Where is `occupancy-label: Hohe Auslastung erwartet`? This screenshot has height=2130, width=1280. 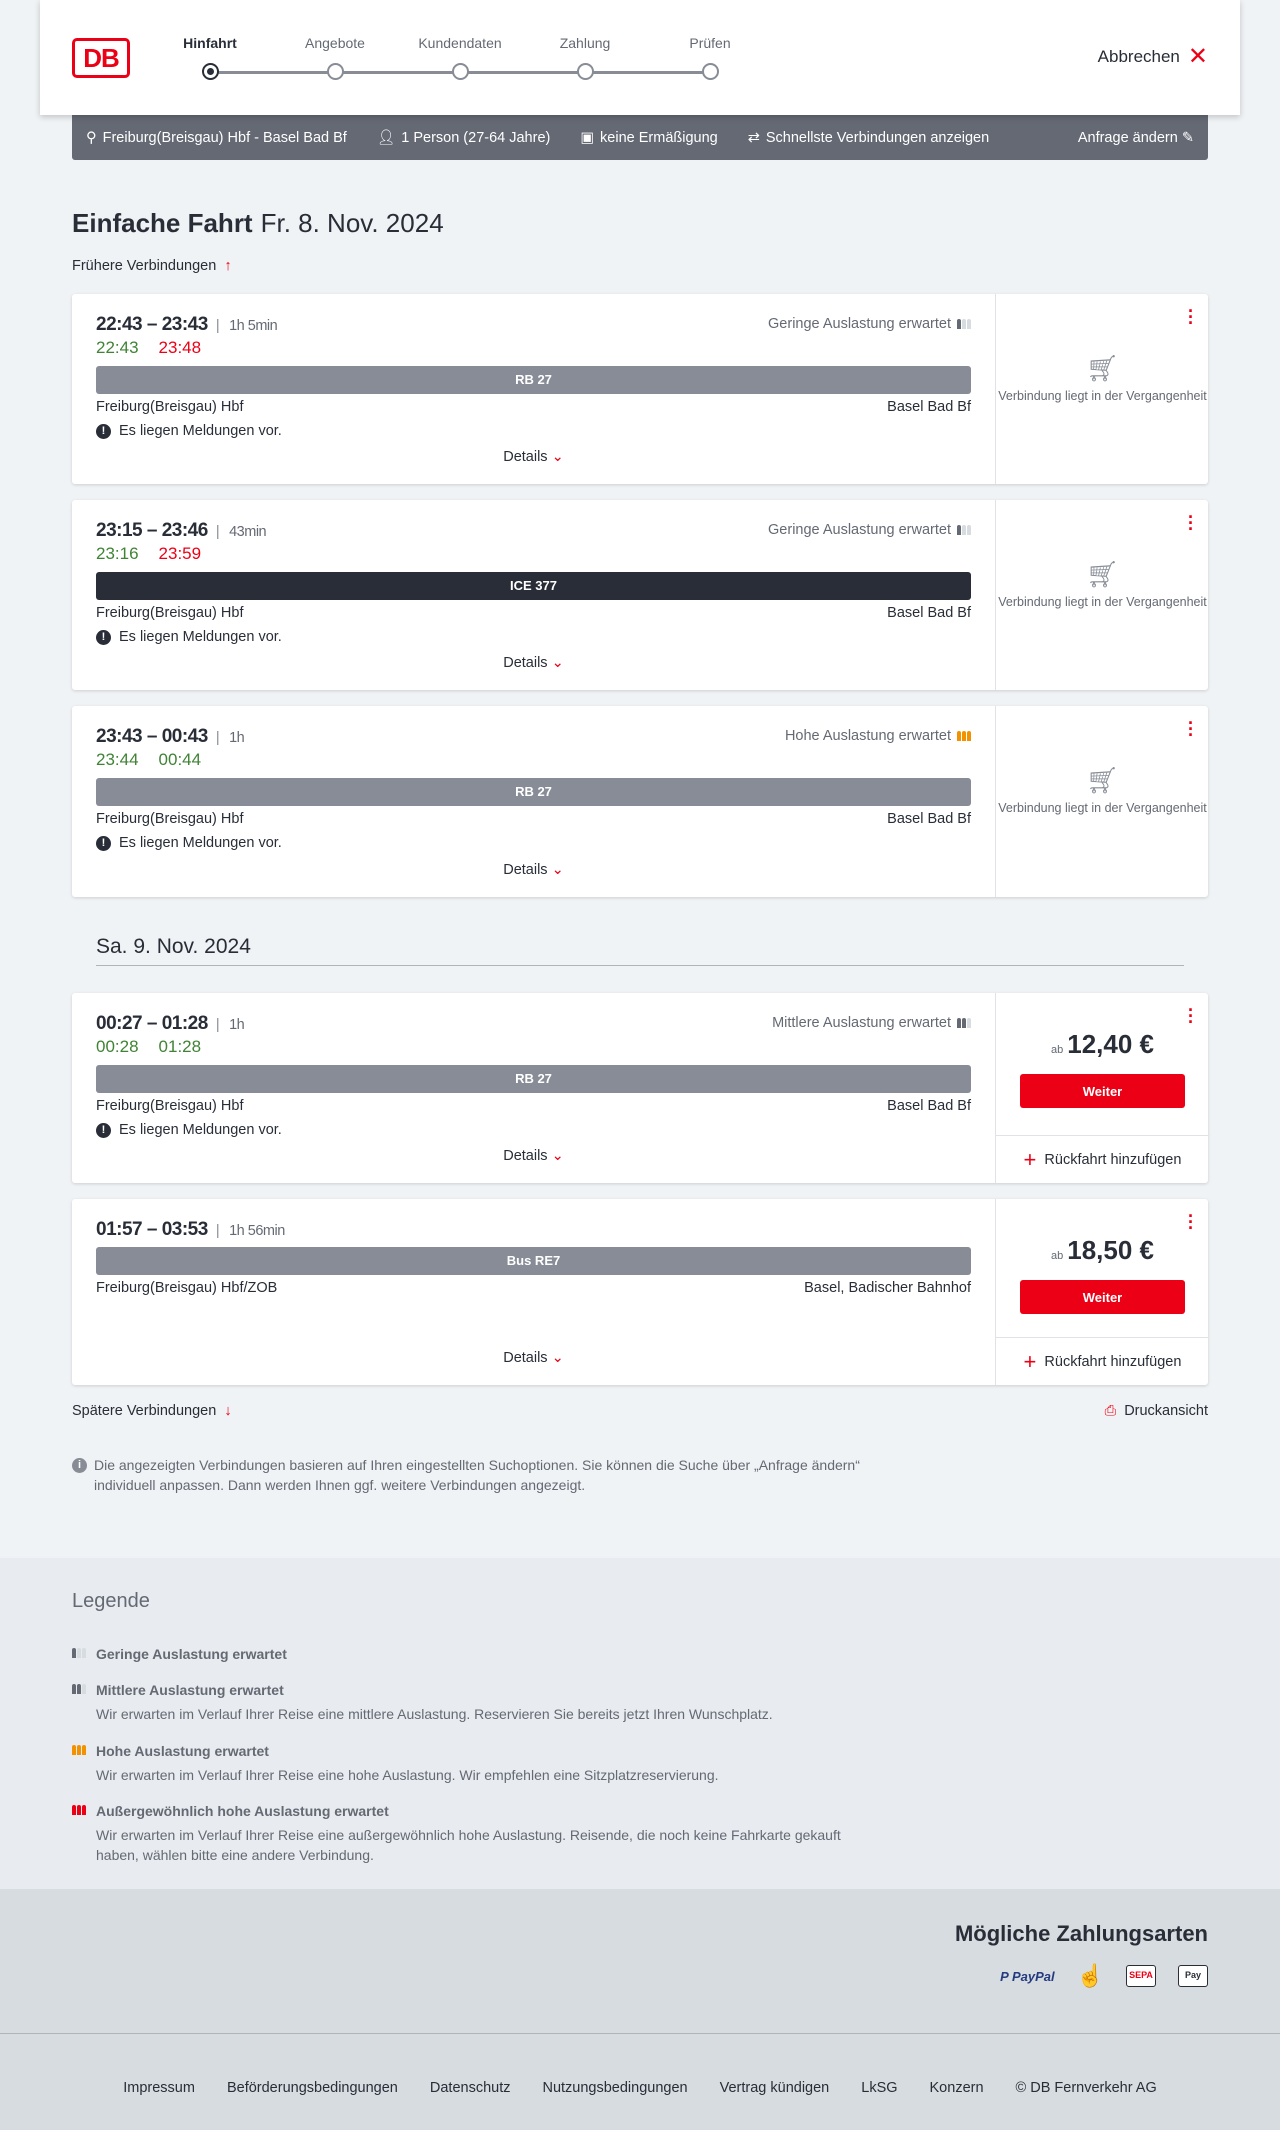
occupancy-label: Hohe Auslastung erwartet is located at coordinates (867, 736).